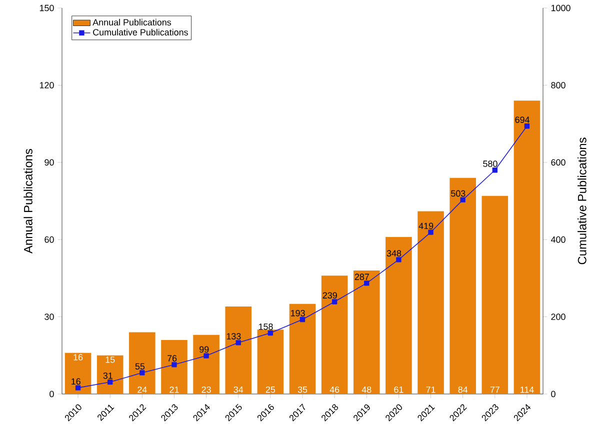  Describe the element at coordinates (49, 162) in the screenshot. I see `y-tick-label: 90` at that location.